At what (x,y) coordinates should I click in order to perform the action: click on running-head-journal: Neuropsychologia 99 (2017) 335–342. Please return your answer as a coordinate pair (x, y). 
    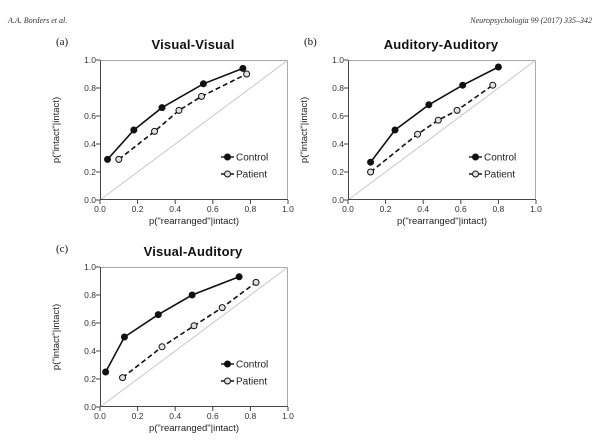
    Looking at the image, I should click on (531, 20).